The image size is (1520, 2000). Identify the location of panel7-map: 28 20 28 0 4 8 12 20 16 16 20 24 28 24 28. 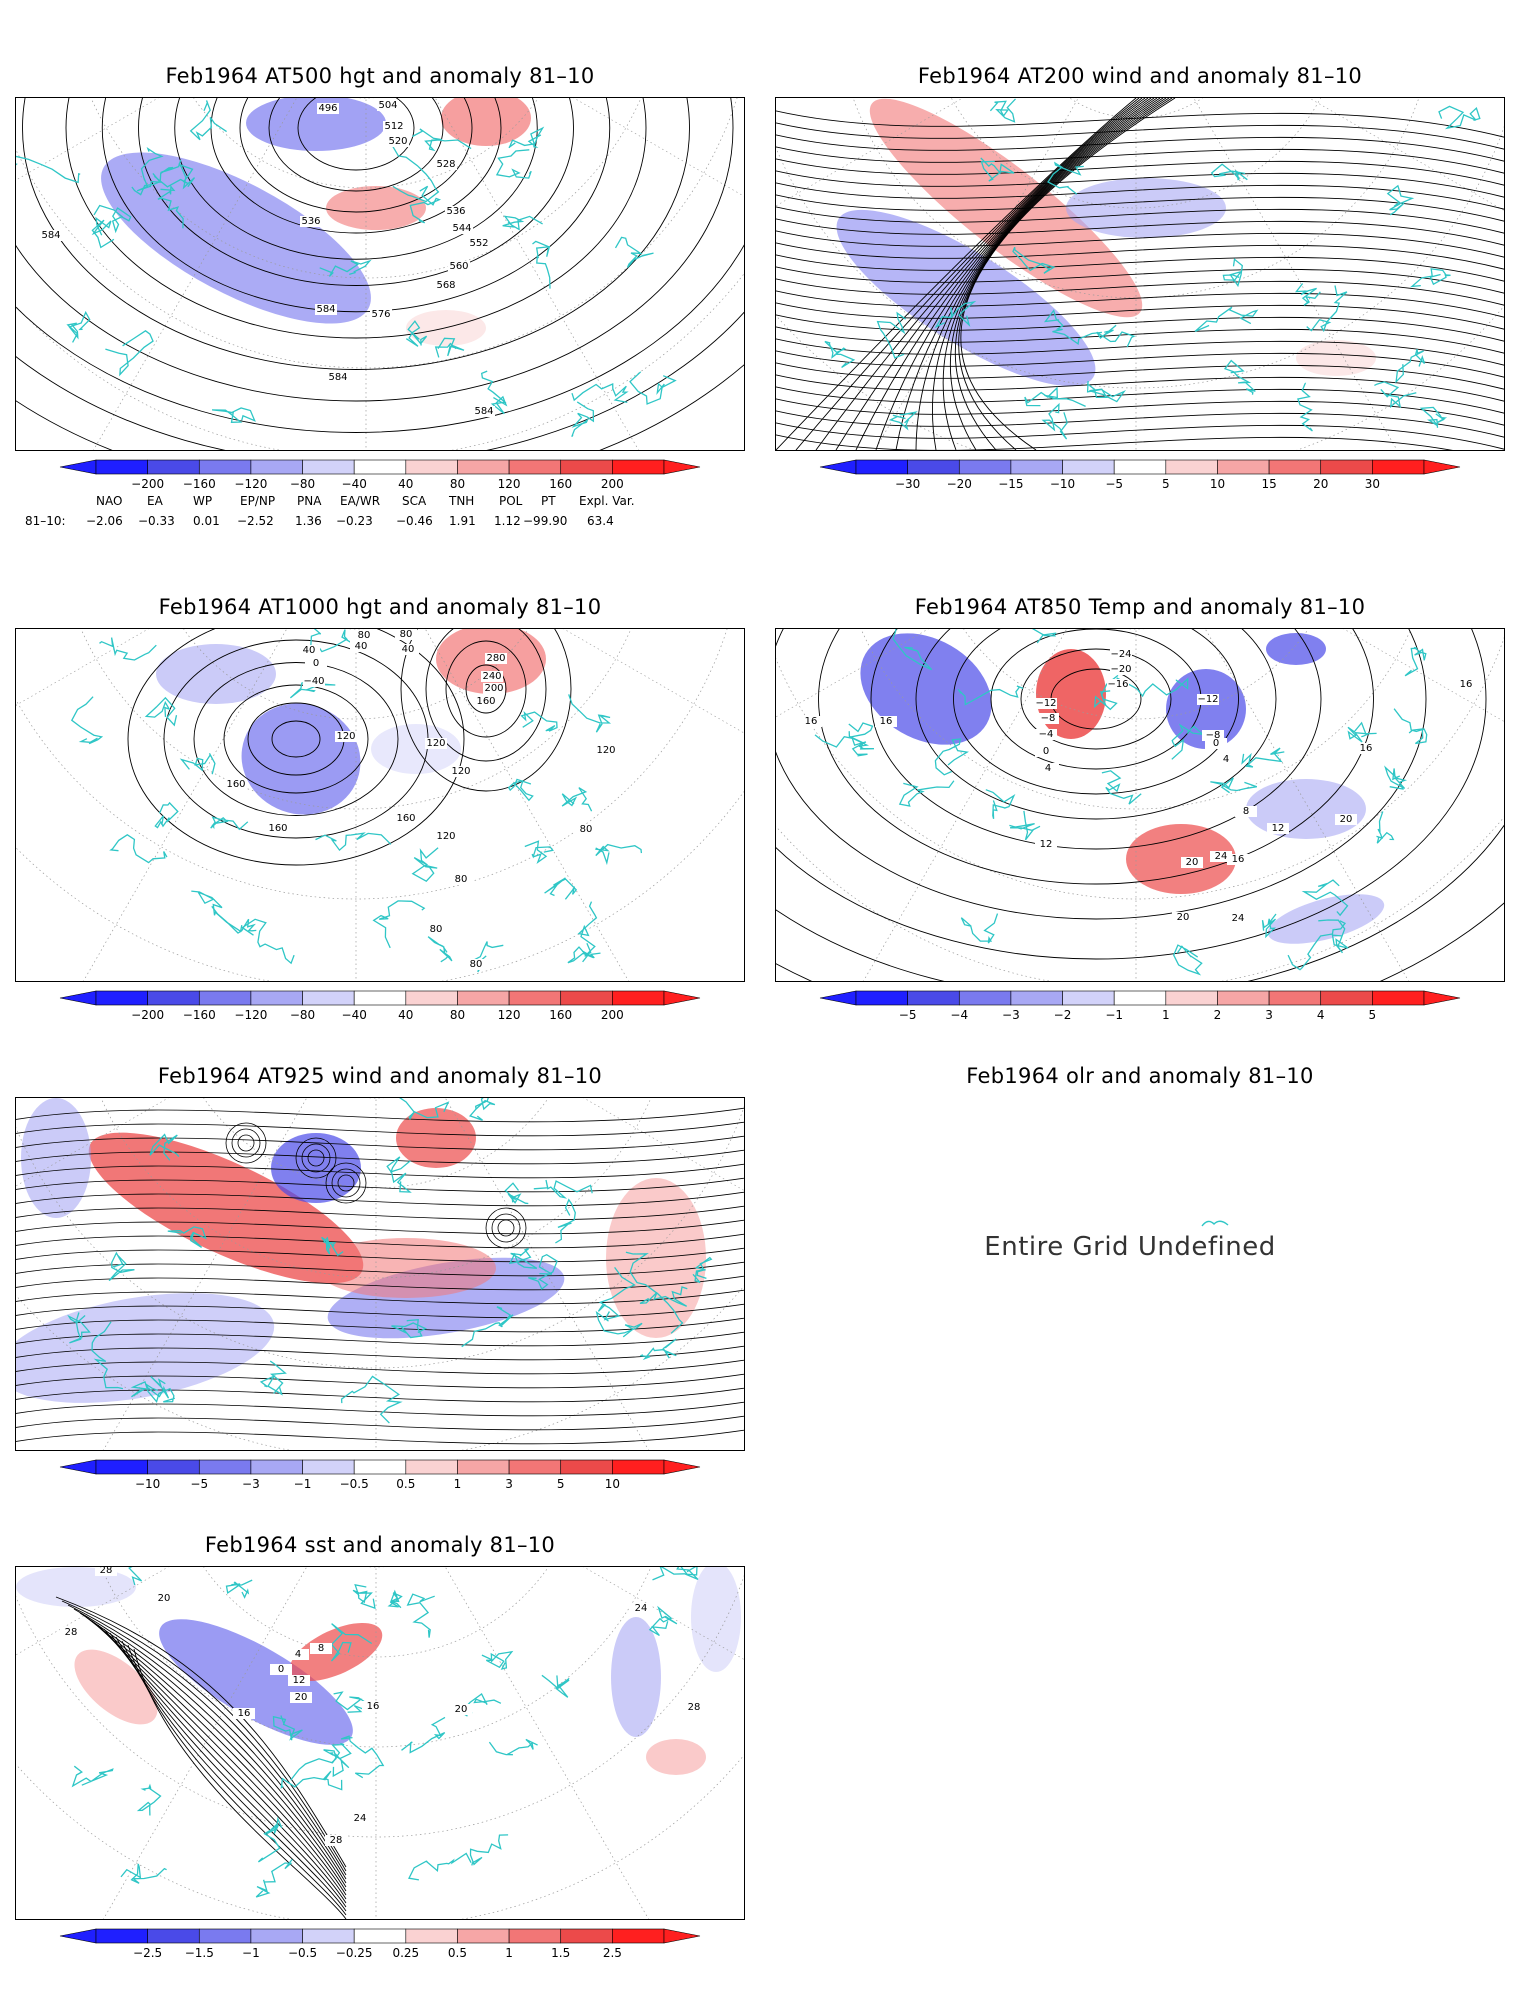
(380, 1743).